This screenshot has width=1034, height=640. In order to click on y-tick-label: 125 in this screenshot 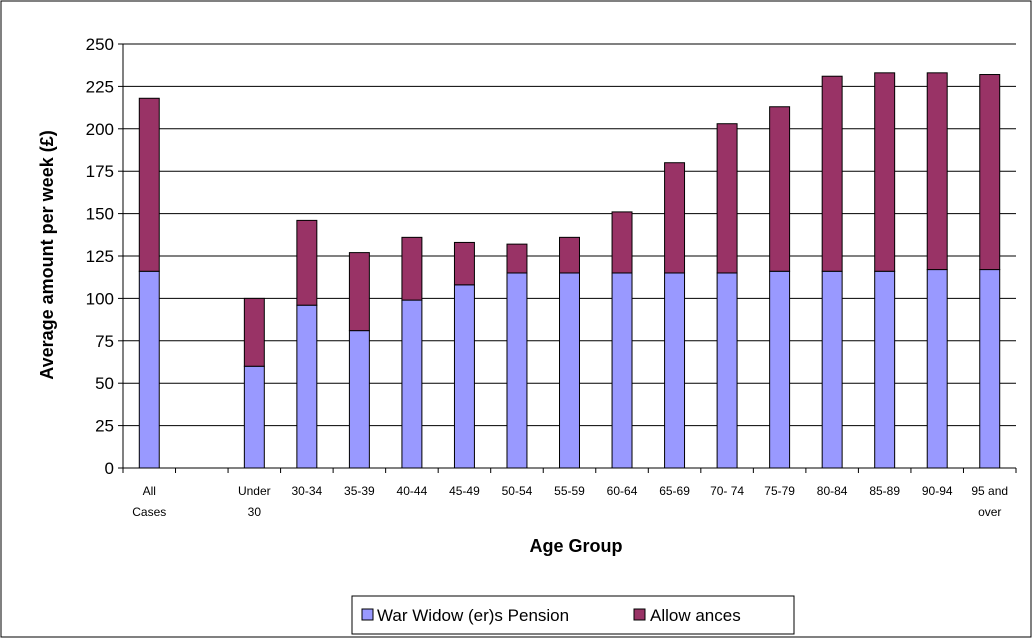, I will do `click(100, 256)`.